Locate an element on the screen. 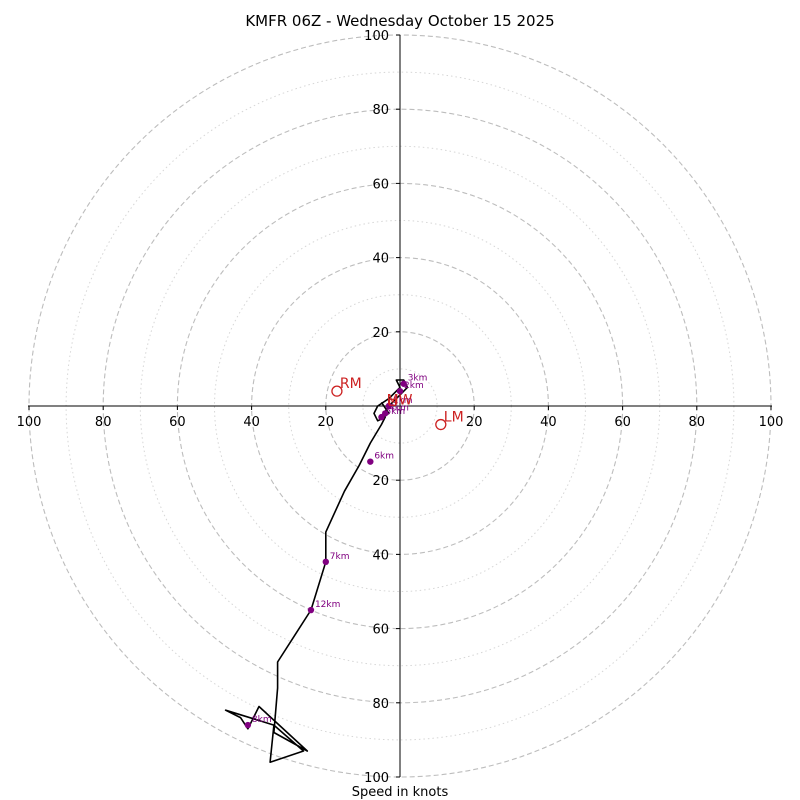 Image resolution: width=800 pixels, height=800 pixels. storm-motion-label: RM is located at coordinates (351, 384).